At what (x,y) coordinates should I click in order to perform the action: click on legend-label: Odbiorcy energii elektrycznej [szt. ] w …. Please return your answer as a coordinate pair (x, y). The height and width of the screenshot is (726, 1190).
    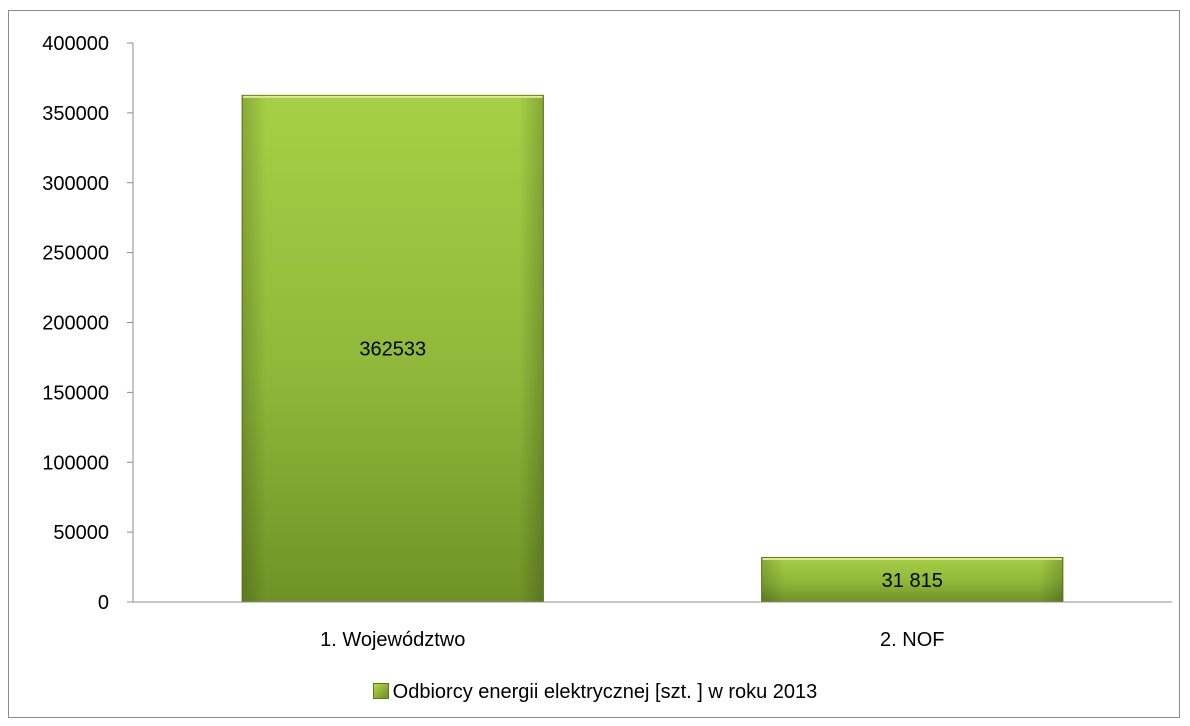
    Looking at the image, I should click on (605, 692).